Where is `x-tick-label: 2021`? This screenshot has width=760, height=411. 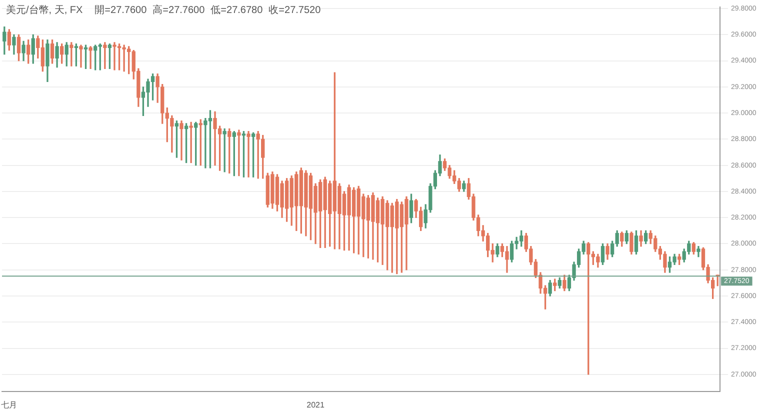
x-tick-label: 2021 is located at coordinates (315, 405).